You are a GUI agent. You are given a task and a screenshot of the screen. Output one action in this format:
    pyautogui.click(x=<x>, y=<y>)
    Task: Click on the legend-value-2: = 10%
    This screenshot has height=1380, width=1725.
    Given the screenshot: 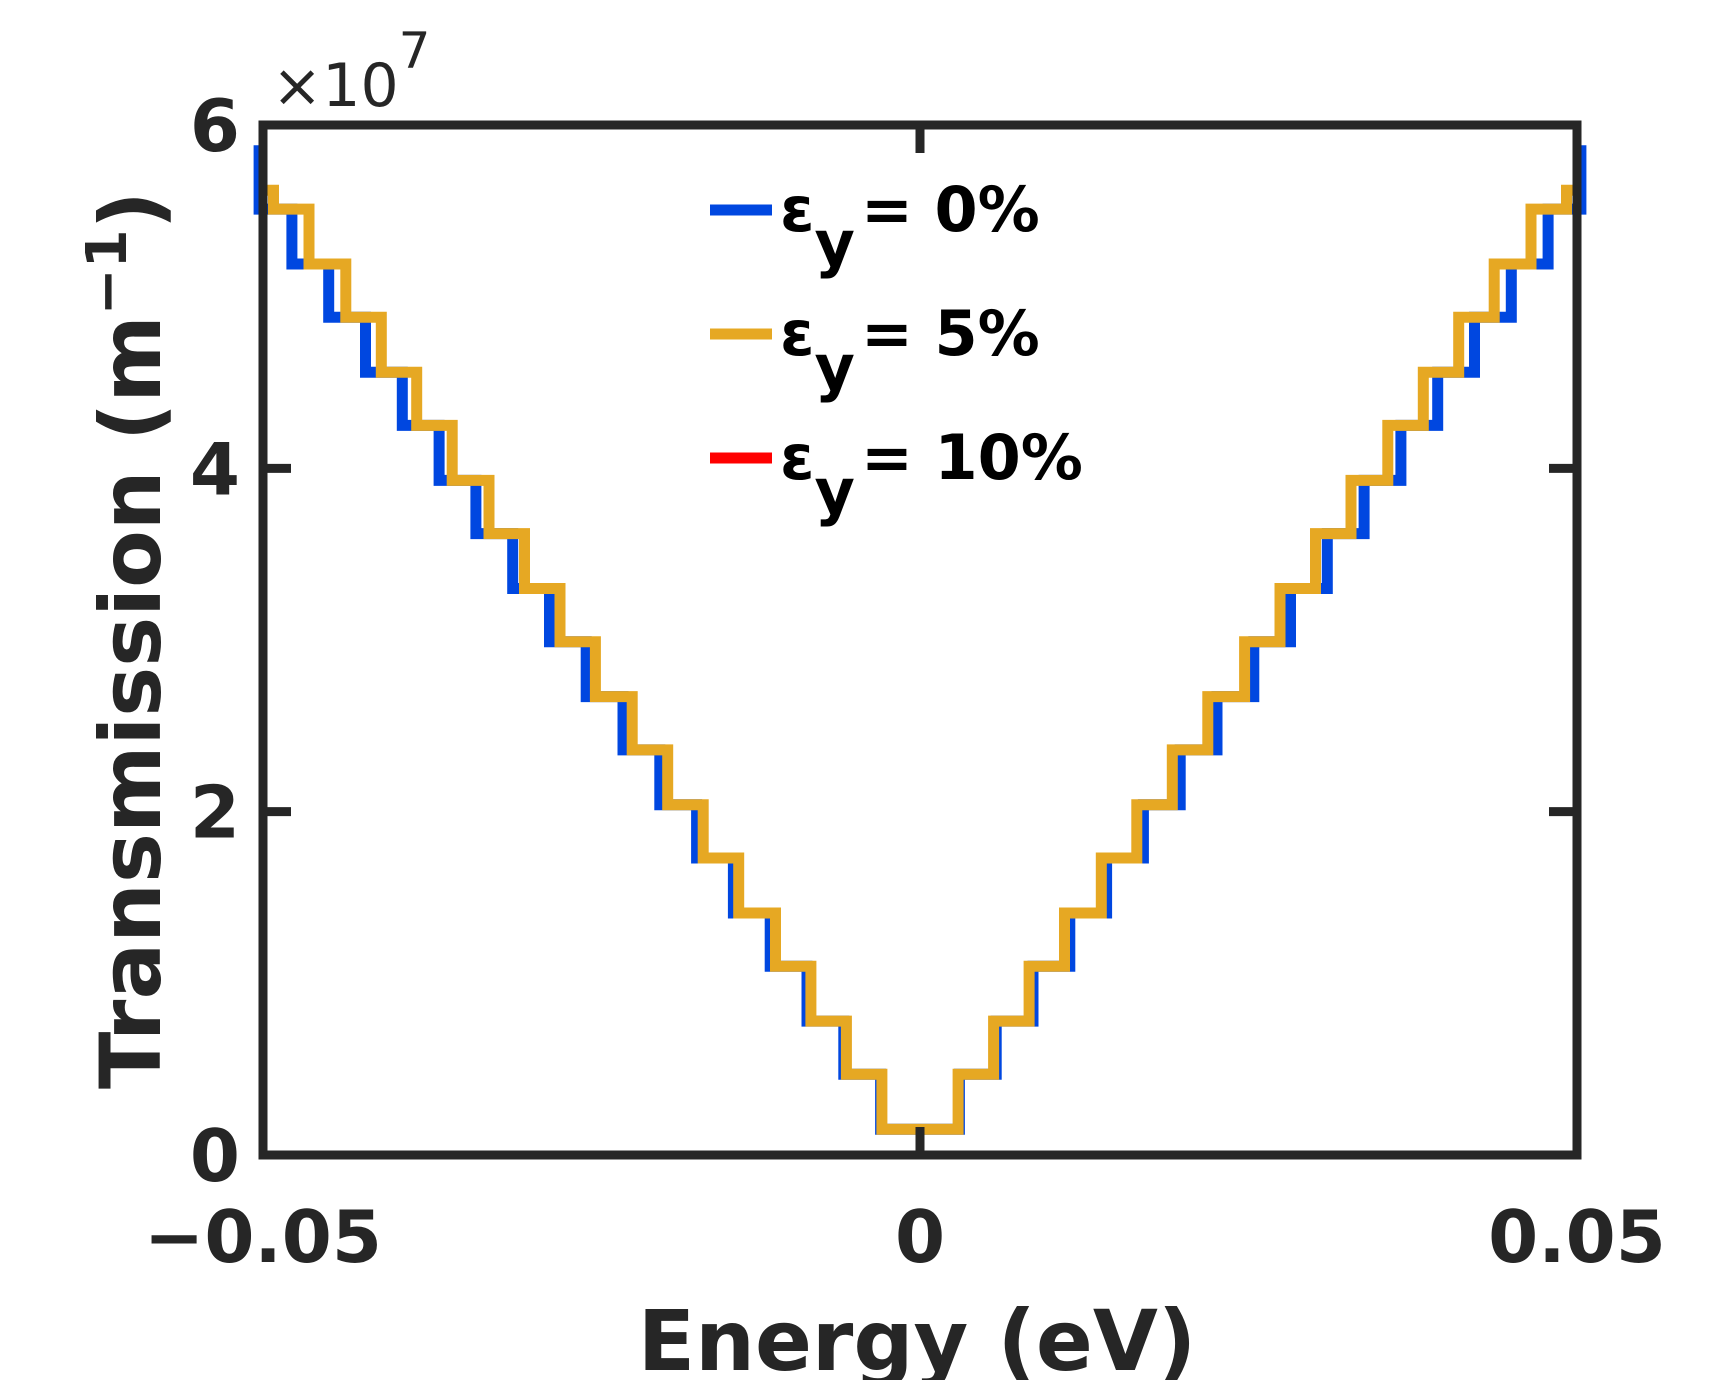 What is the action you would take?
    pyautogui.click(x=972, y=457)
    